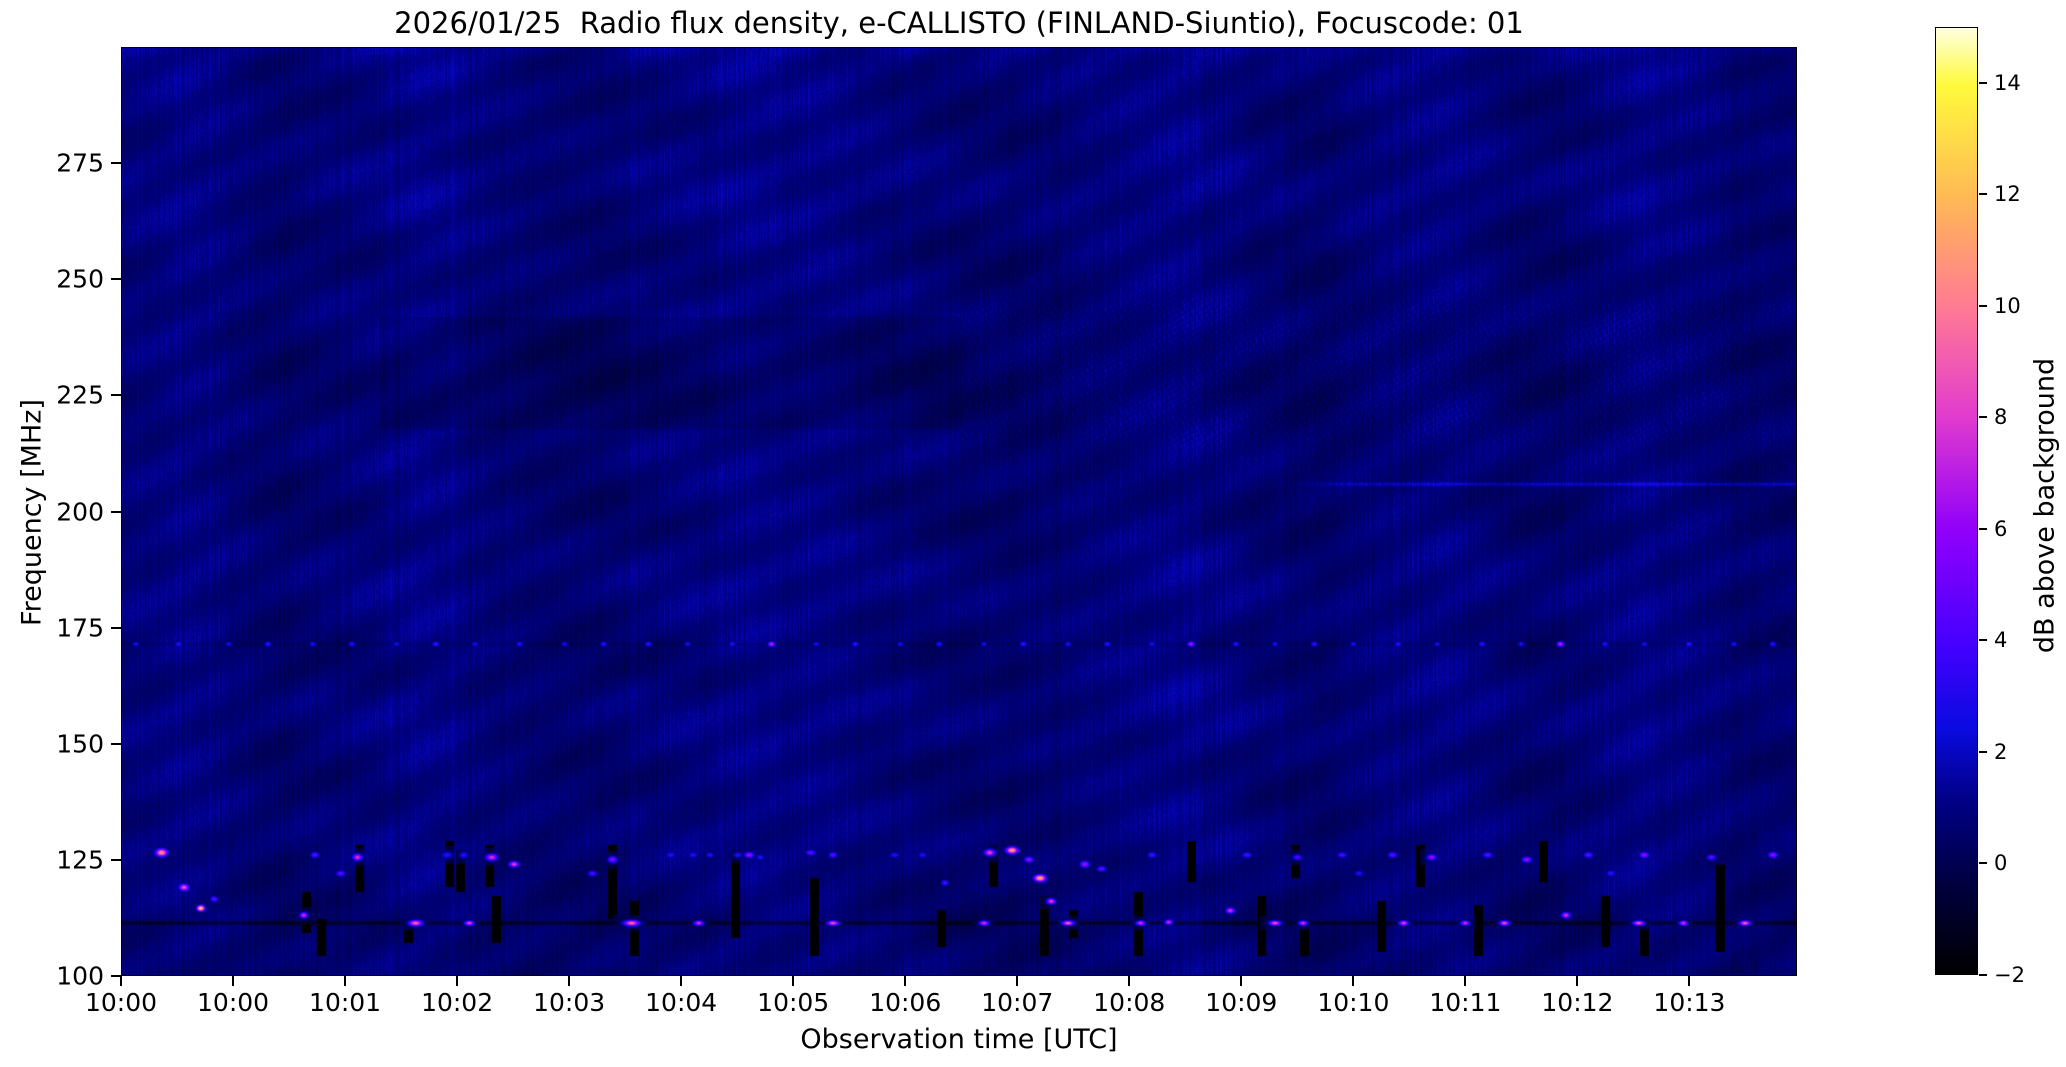 Image resolution: width=2066 pixels, height=1067 pixels. What do you see at coordinates (2001, 751) in the screenshot?
I see `colorbar-tick-label: 2` at bounding box center [2001, 751].